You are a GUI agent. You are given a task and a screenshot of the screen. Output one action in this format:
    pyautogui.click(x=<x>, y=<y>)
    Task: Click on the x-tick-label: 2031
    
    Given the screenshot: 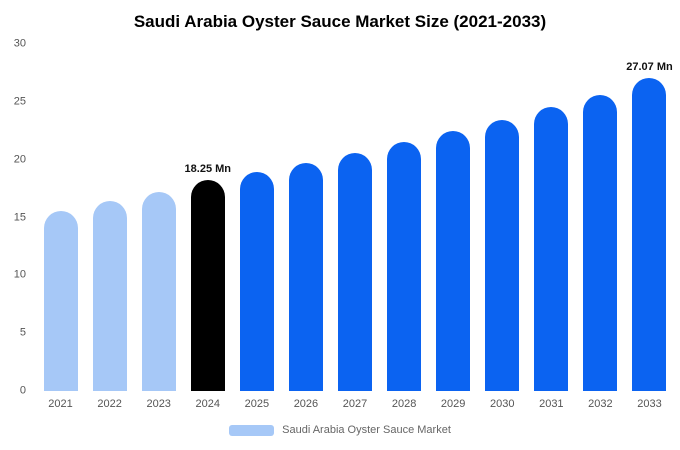 What is the action you would take?
    pyautogui.click(x=551, y=404)
    